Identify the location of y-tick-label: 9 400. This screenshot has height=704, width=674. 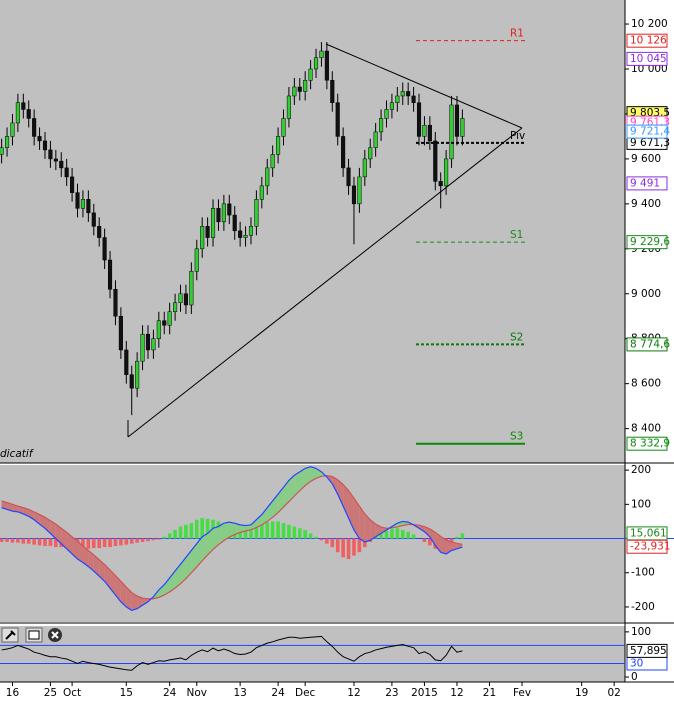
(646, 204).